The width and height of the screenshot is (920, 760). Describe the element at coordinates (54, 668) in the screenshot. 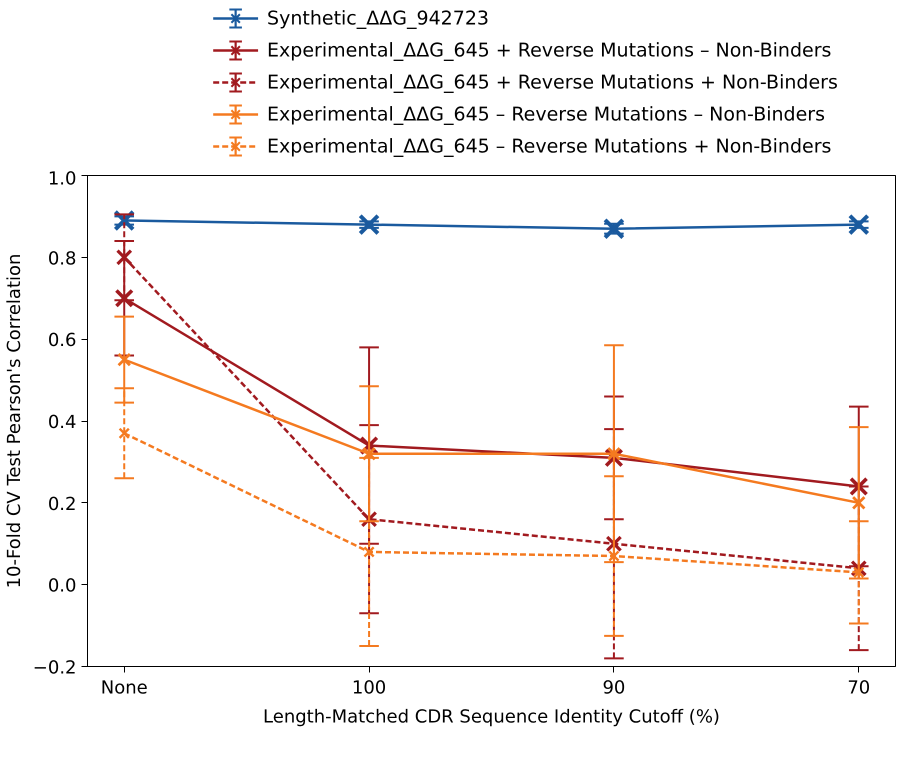

I see `y-tick-label: −0.2` at that location.